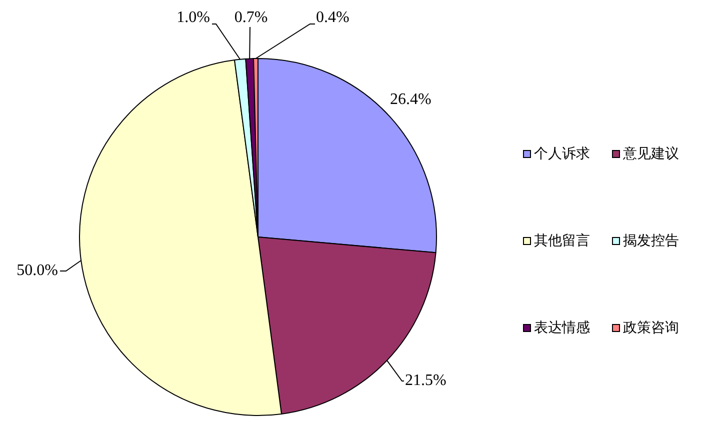  What do you see at coordinates (562, 328) in the screenshot?
I see `legend-label: 表达情感` at bounding box center [562, 328].